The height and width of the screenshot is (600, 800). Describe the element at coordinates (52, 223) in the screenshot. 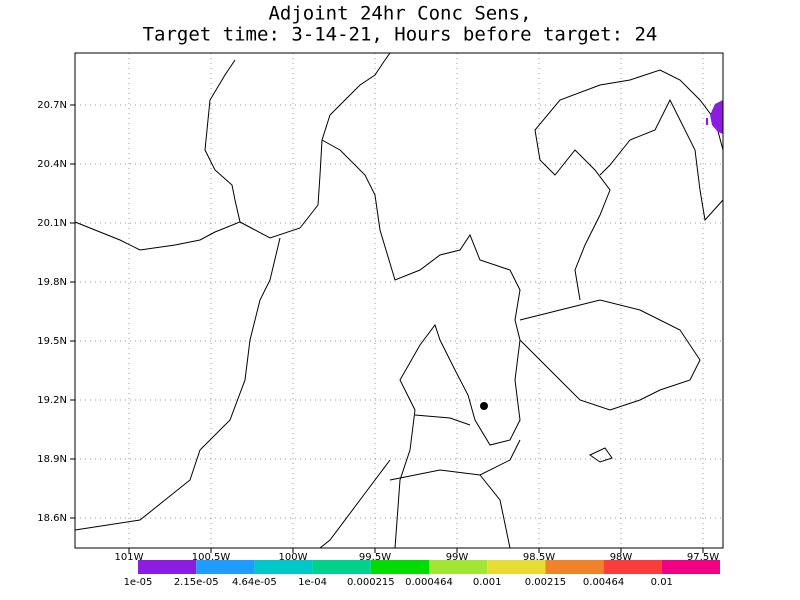

I see `lat-tick-label: 20.1N` at that location.